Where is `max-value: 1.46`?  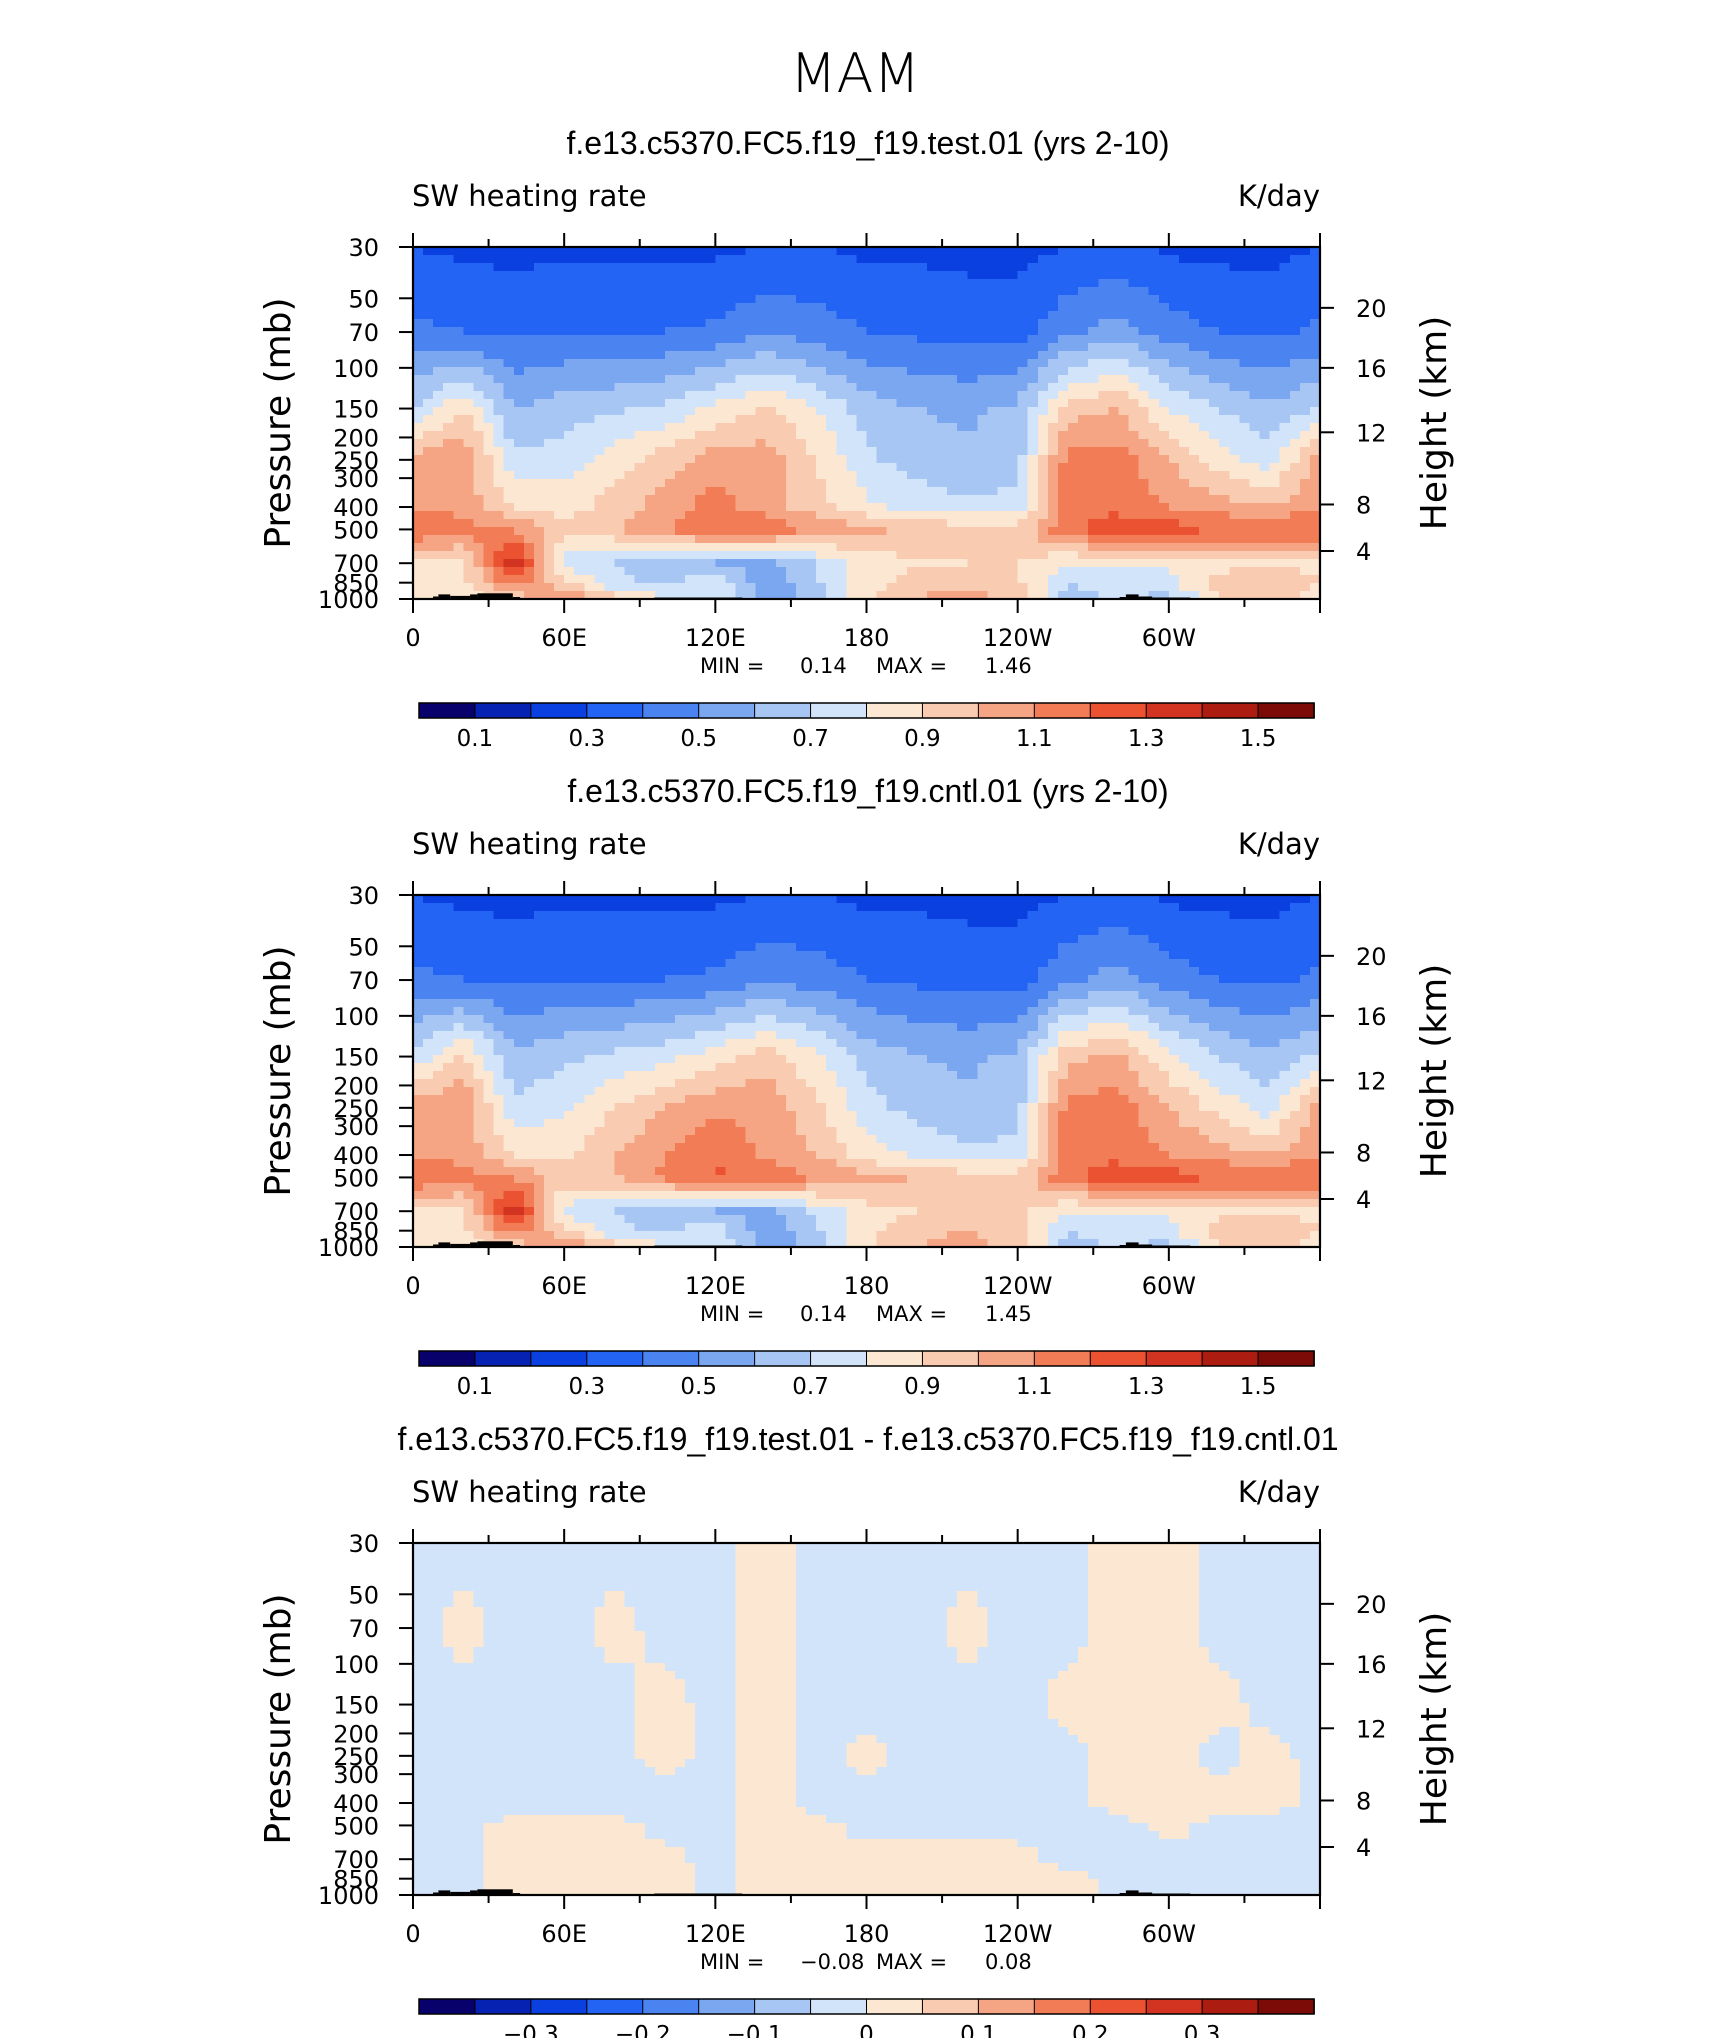 max-value: 1.46 is located at coordinates (1008, 666).